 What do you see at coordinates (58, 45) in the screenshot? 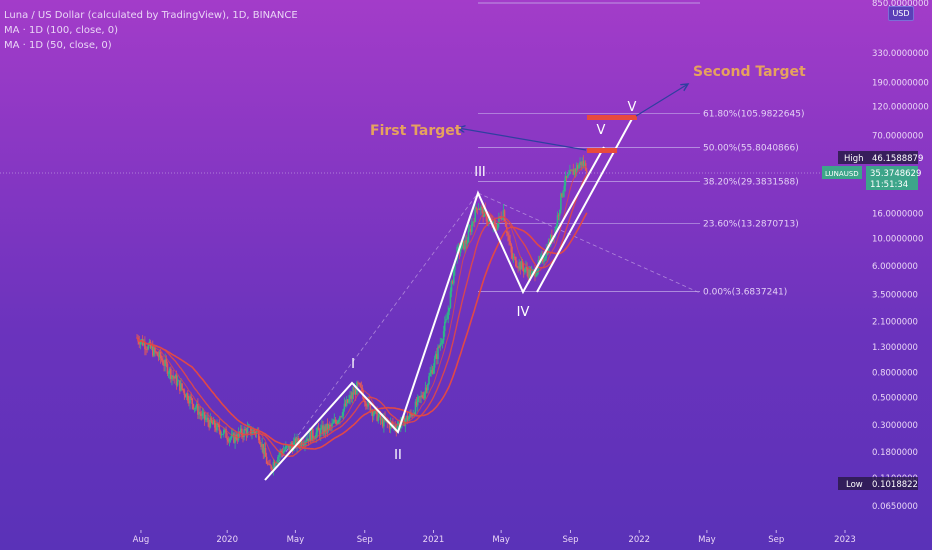
I see `ma-50-legend: MA · 1D (50, close, 0)` at bounding box center [58, 45].